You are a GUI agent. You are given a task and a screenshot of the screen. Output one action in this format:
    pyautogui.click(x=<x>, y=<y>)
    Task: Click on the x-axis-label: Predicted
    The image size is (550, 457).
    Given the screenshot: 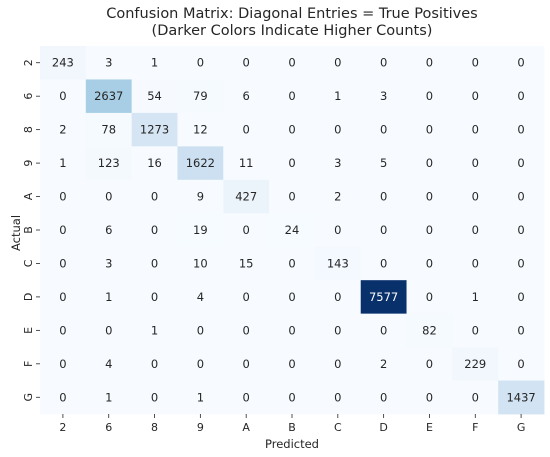 What is the action you would take?
    pyautogui.click(x=292, y=444)
    